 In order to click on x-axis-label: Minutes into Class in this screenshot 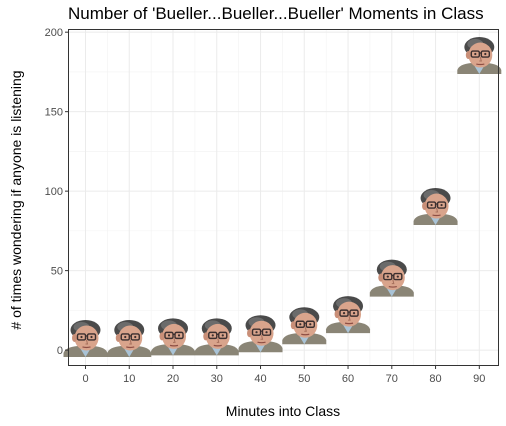, I will do `click(283, 411)`.